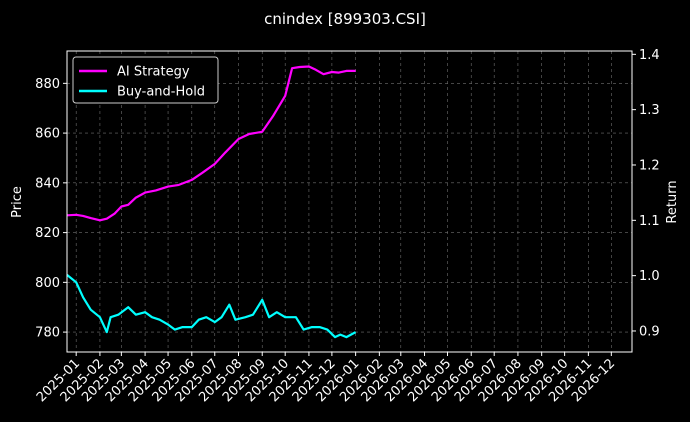  I want to click on chart-title: cnindex [899303.CSI], so click(345, 19).